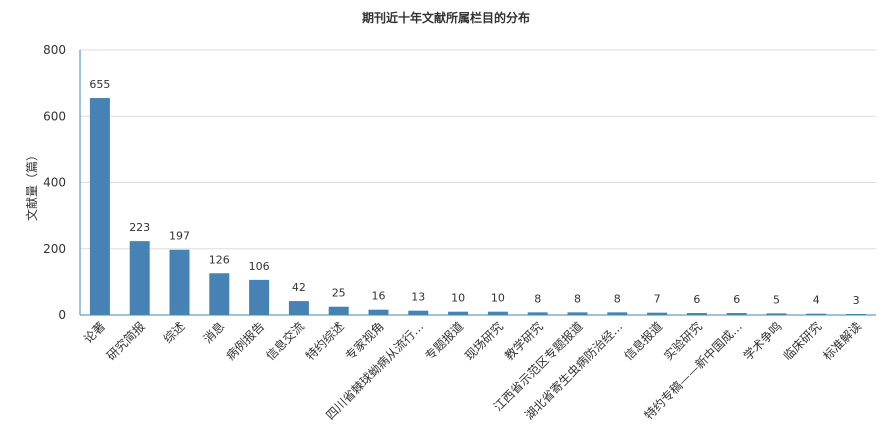 The width and height of the screenshot is (893, 435). I want to click on bar-value-label: 5, so click(776, 299).